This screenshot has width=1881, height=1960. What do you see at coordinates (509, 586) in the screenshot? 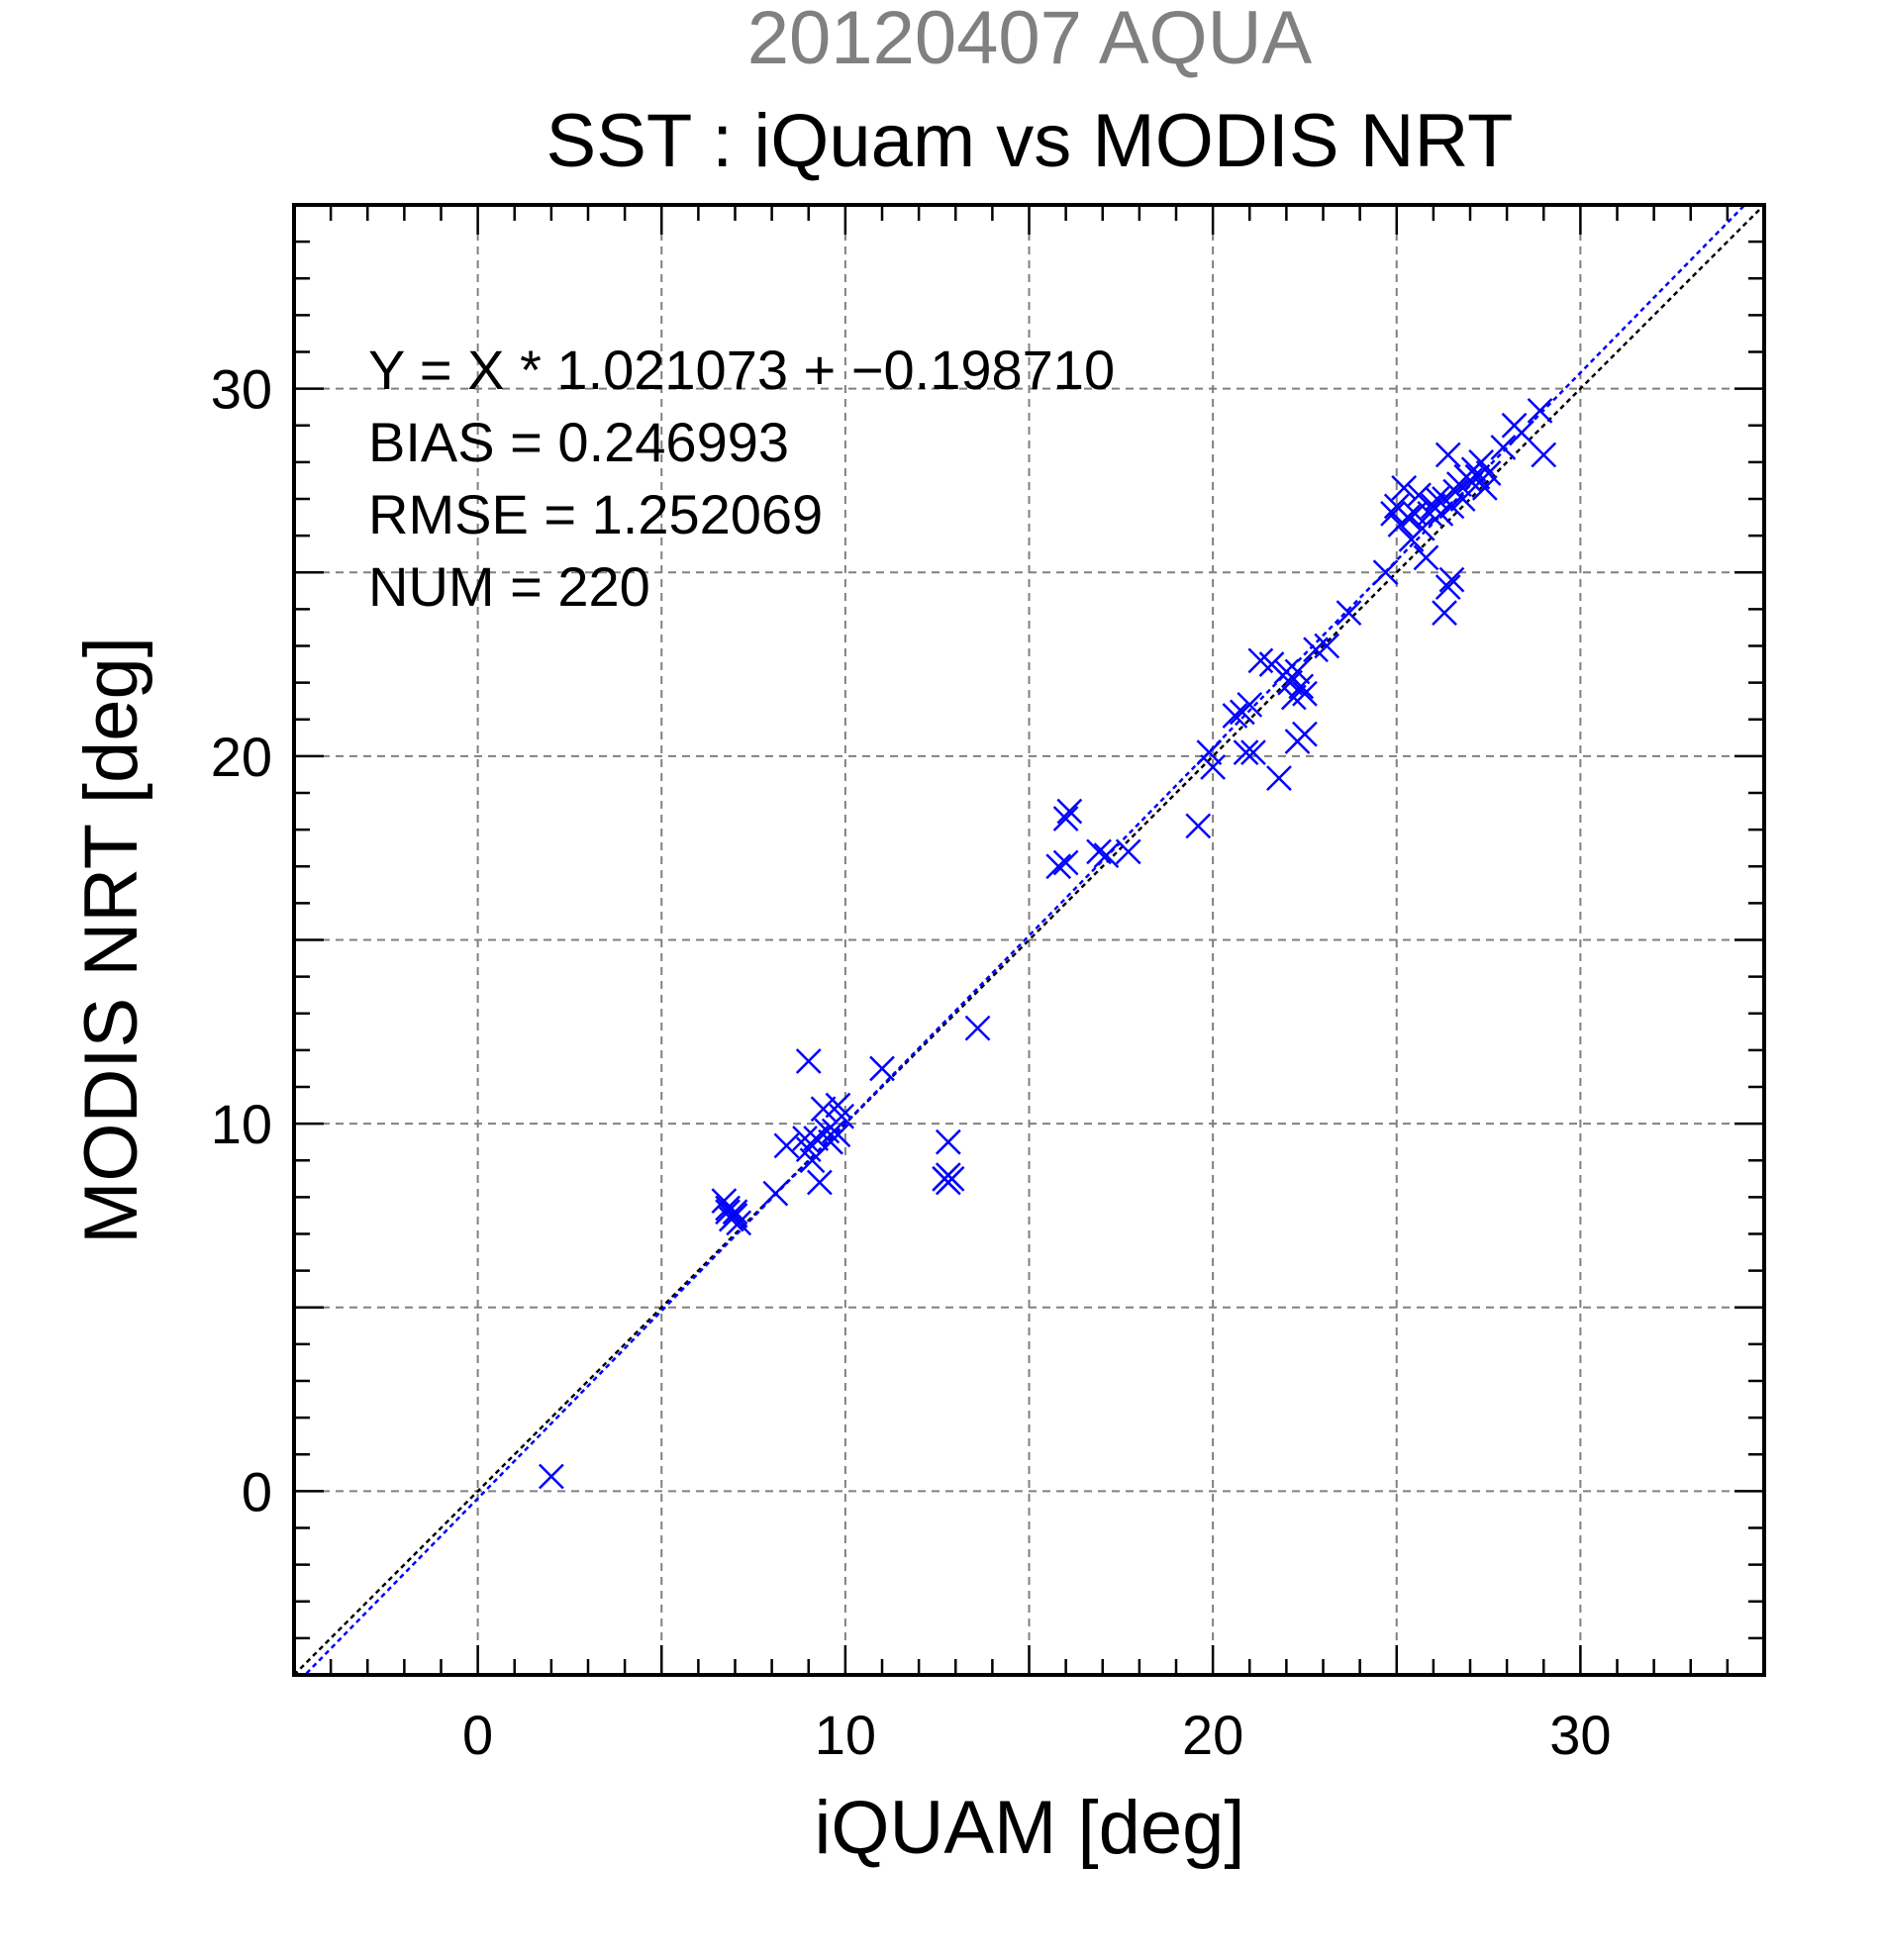
I see `num-value: NUM = 220` at bounding box center [509, 586].